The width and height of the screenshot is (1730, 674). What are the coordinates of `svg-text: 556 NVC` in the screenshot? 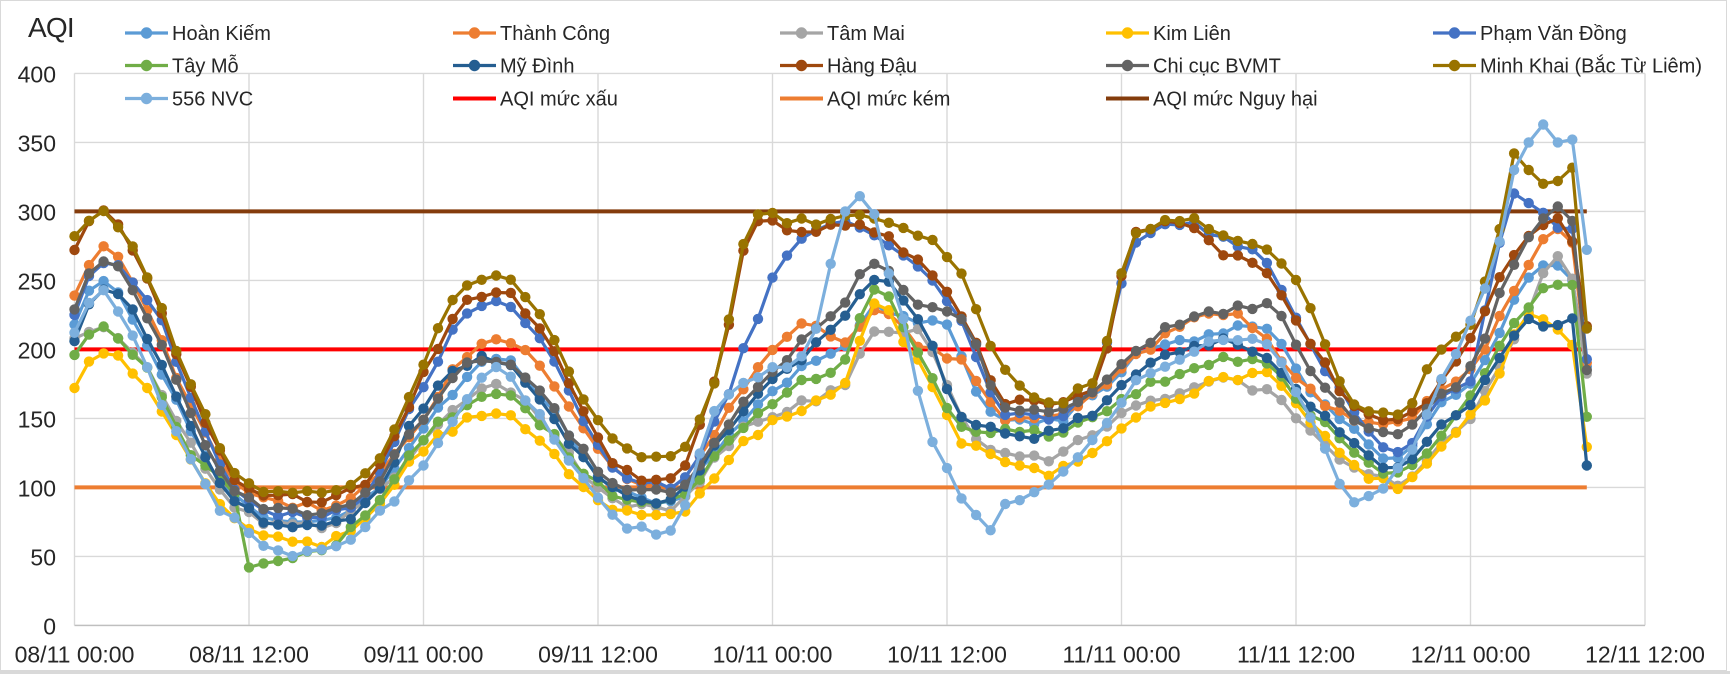 It's located at (212, 100).